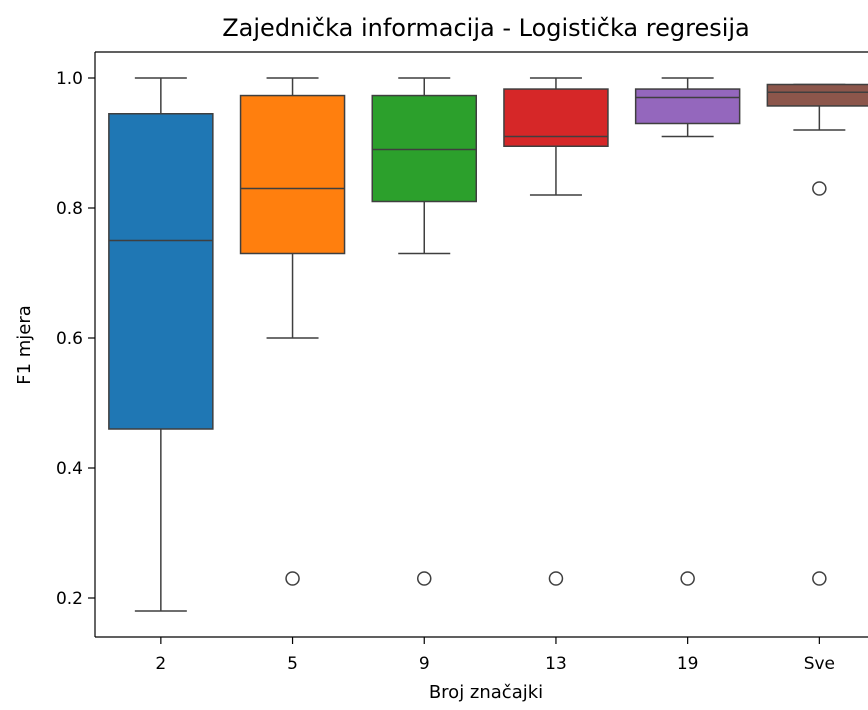 The height and width of the screenshot is (710, 868). Describe the element at coordinates (69, 469) in the screenshot. I see `y-tick-label: 0.4` at that location.